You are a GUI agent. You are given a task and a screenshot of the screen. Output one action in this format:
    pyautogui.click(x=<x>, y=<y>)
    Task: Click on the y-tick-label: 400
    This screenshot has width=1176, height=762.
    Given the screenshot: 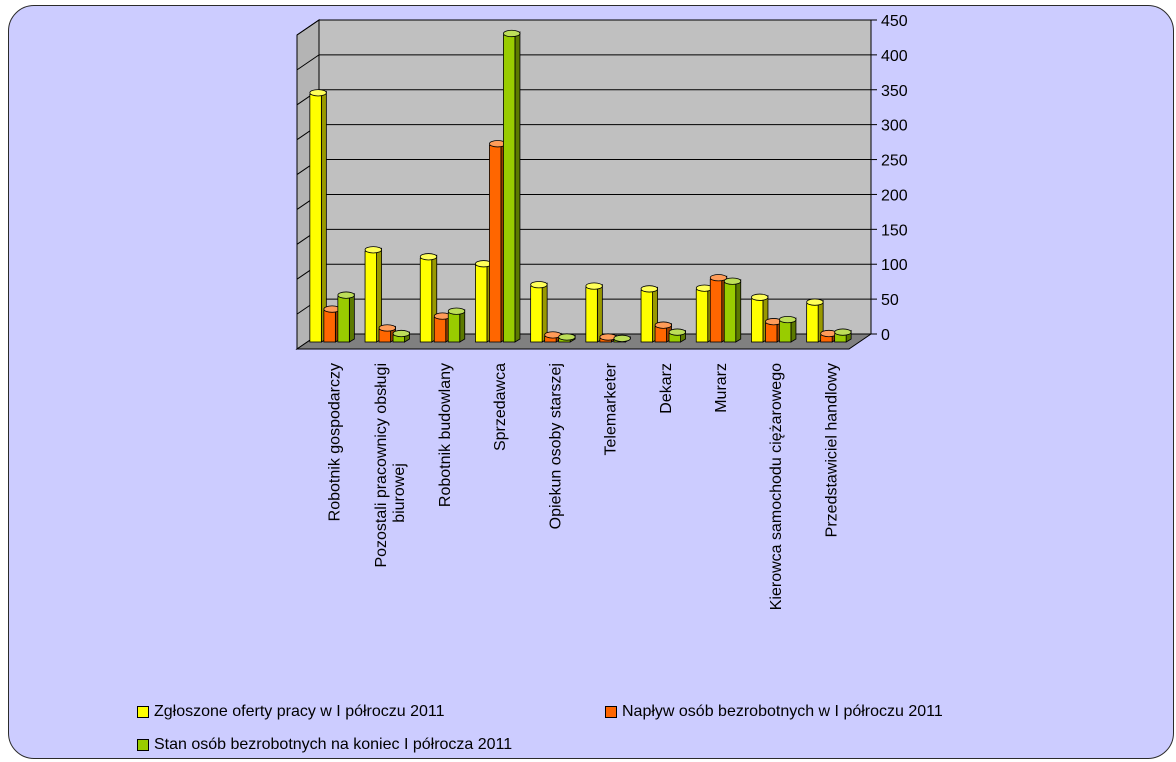 What is the action you would take?
    pyautogui.click(x=894, y=56)
    